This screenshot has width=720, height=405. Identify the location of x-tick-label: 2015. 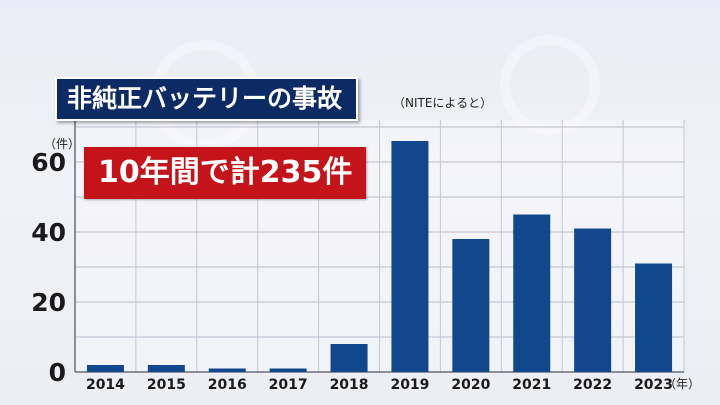
(166, 385).